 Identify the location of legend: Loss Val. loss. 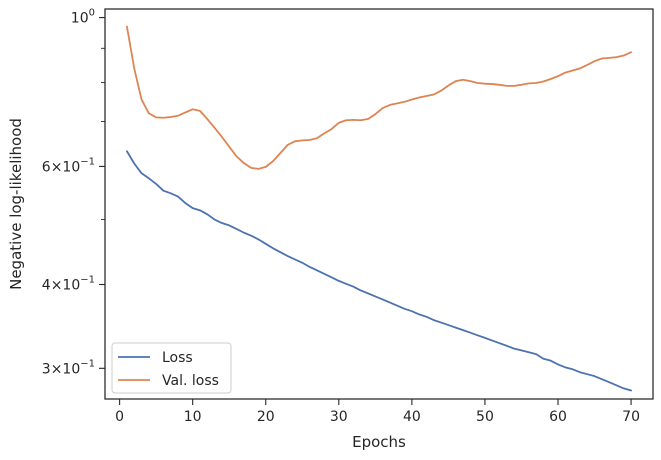
(171, 368).